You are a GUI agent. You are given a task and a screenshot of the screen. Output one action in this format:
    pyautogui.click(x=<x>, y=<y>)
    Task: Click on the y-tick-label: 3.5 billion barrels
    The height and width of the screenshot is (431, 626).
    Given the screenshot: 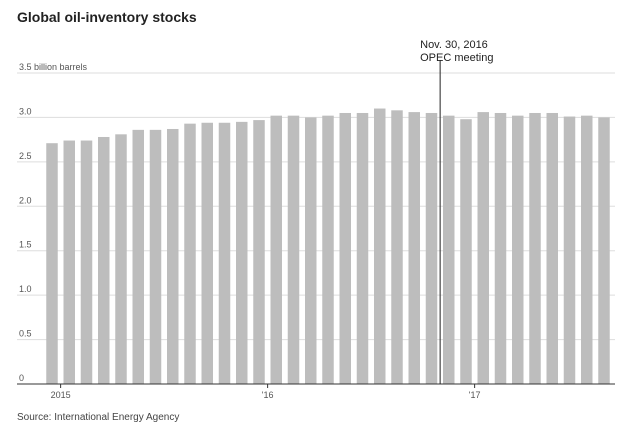 What is the action you would take?
    pyautogui.click(x=53, y=67)
    